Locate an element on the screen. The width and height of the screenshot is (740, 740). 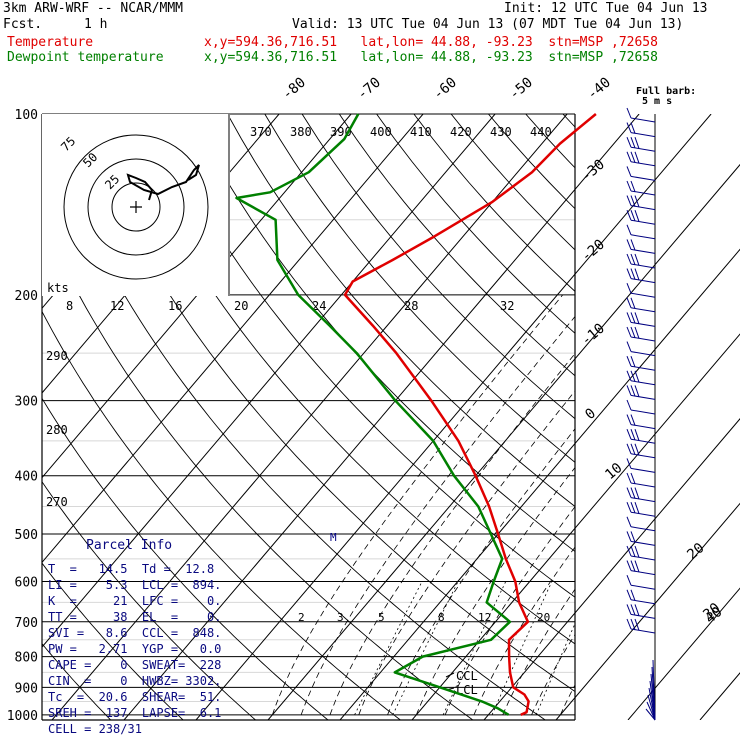
theta-label: 410 is located at coordinates (421, 132).